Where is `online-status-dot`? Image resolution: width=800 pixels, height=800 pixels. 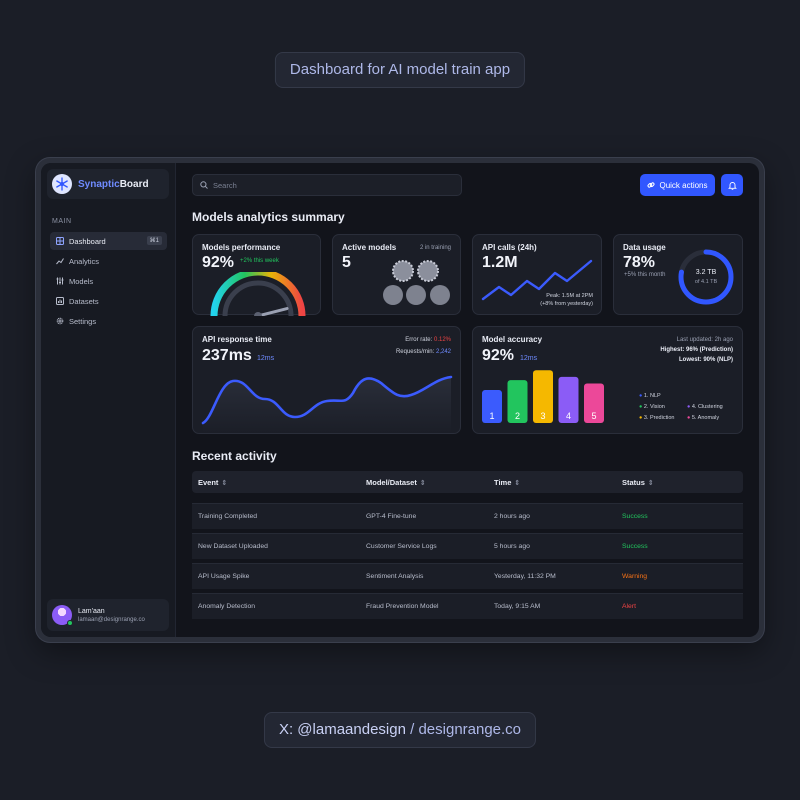 online-status-dot is located at coordinates (70, 623).